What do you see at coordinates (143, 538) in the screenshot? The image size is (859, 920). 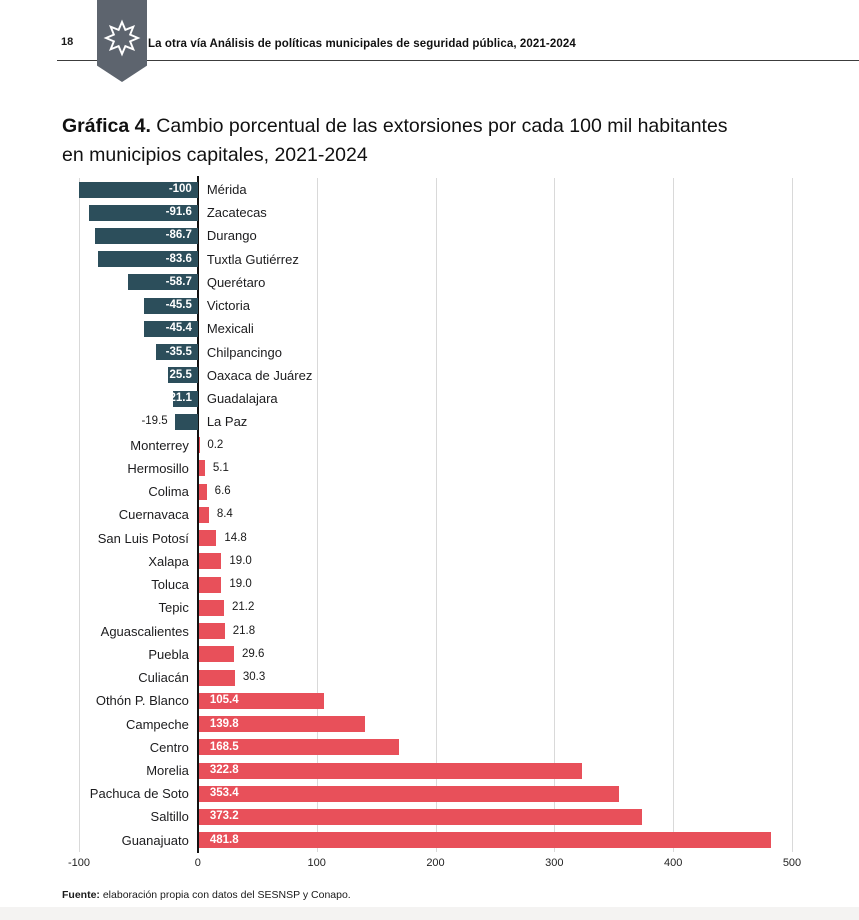 I see `city-label: San Luis Potosí` at bounding box center [143, 538].